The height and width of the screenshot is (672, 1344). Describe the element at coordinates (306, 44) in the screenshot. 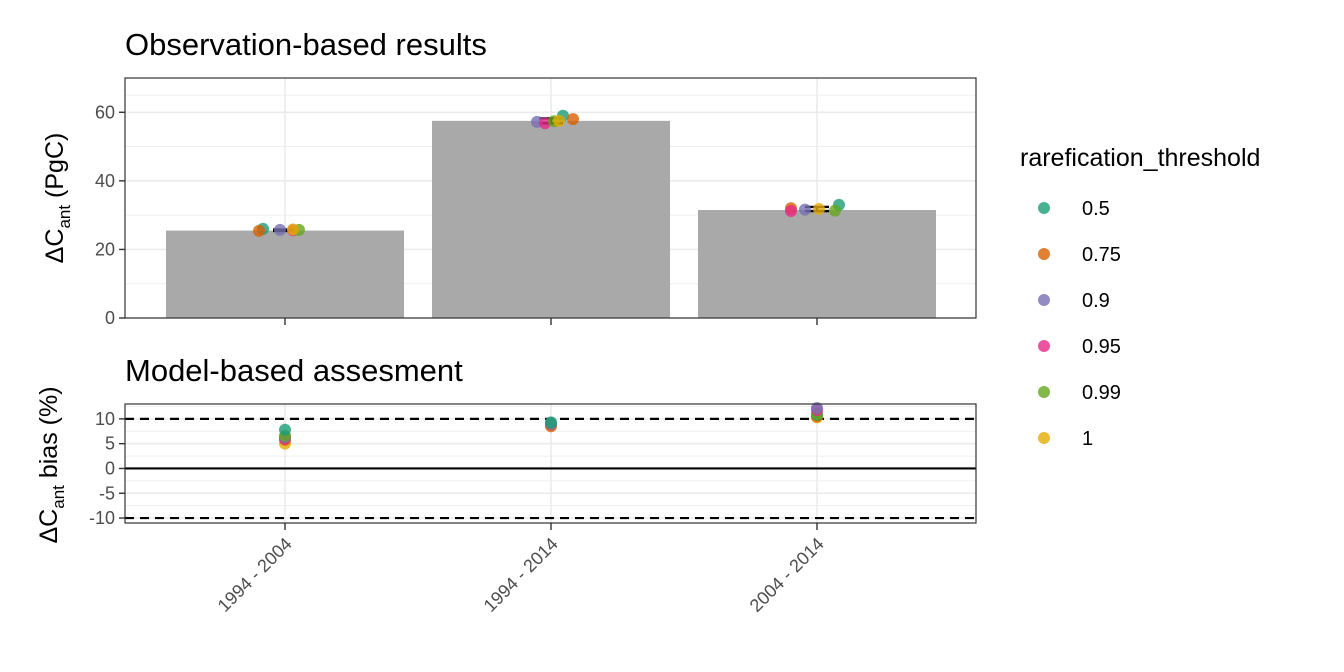

I see `top-panel-title: Observation-based results` at that location.